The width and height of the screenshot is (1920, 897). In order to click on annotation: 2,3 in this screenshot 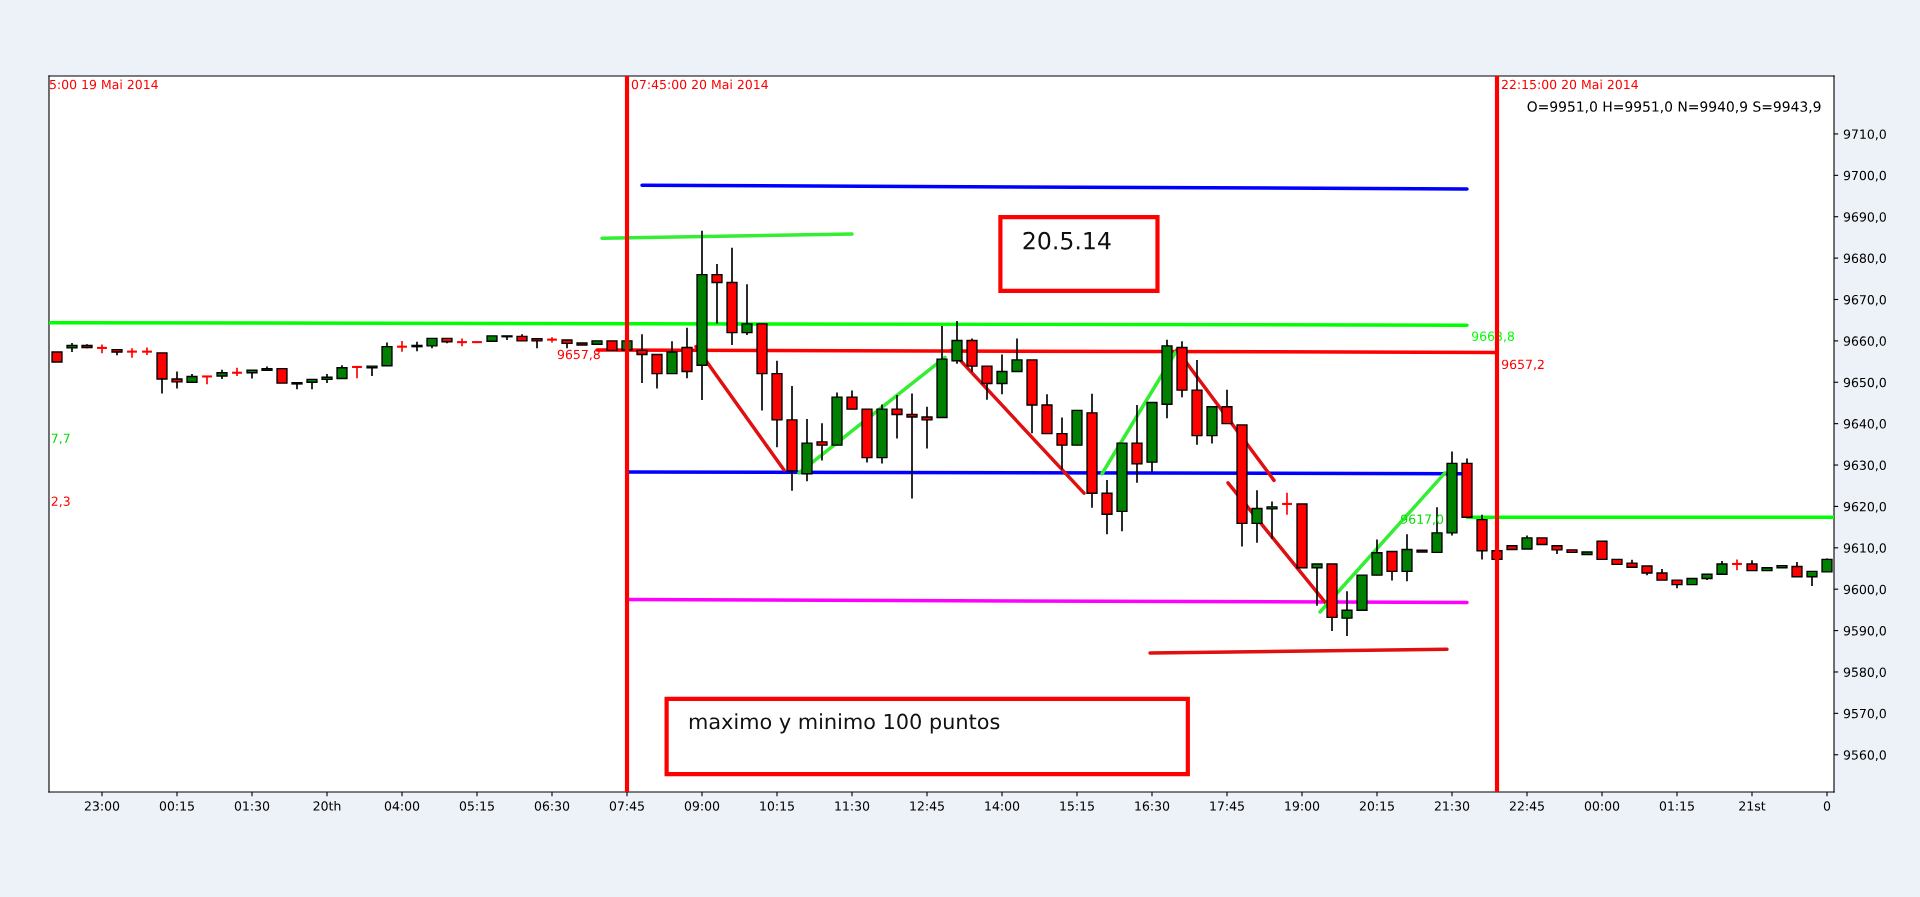, I will do `click(60, 502)`.